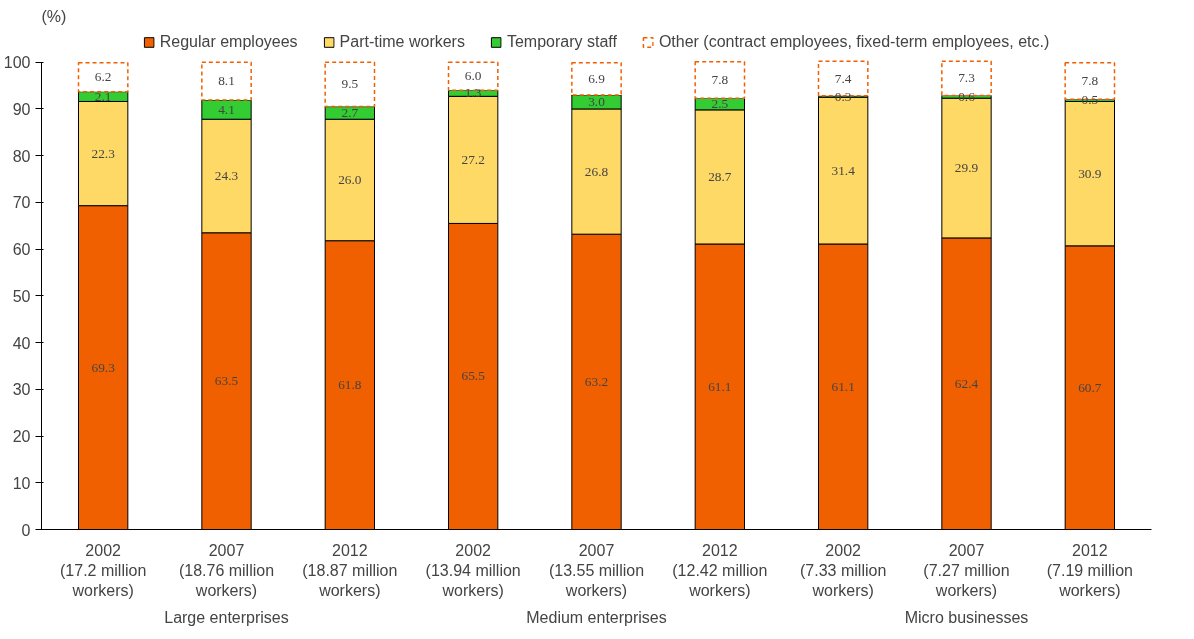 The height and width of the screenshot is (639, 1194). Describe the element at coordinates (1090, 173) in the screenshot. I see `data-label: 30.9` at that location.